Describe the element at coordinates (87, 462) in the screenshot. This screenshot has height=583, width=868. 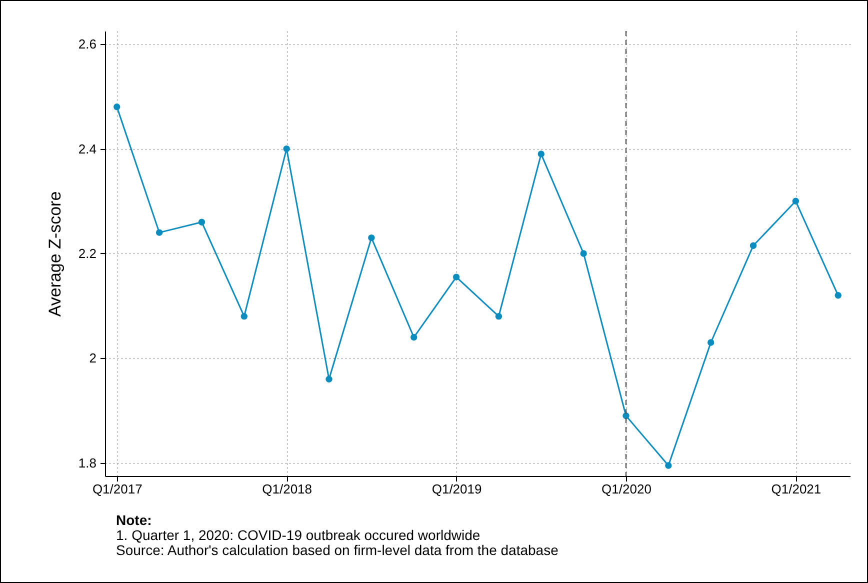
I see `y-tick-label: 1.8` at that location.